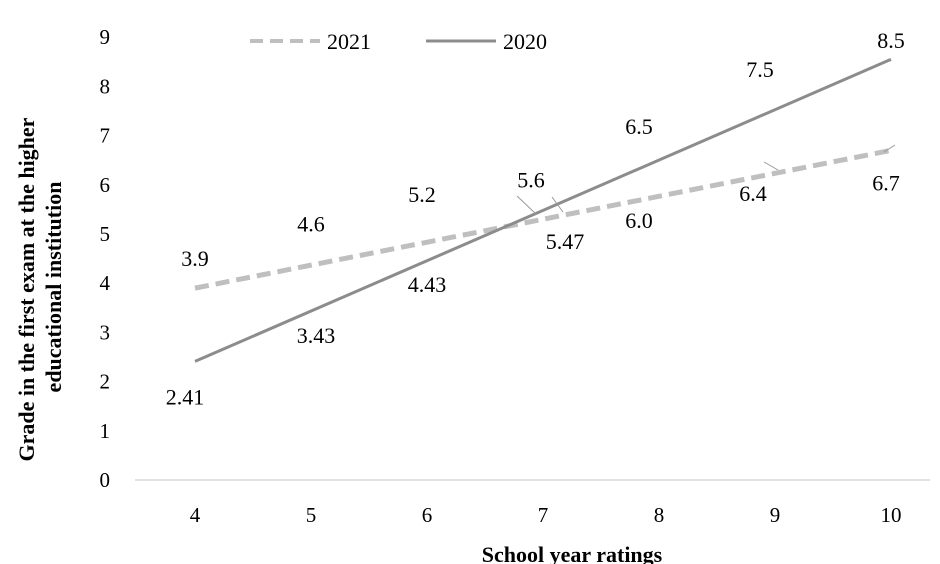 This screenshot has height=564, width=940. Describe the element at coordinates (105, 283) in the screenshot. I see `y-tick-label: 4` at that location.